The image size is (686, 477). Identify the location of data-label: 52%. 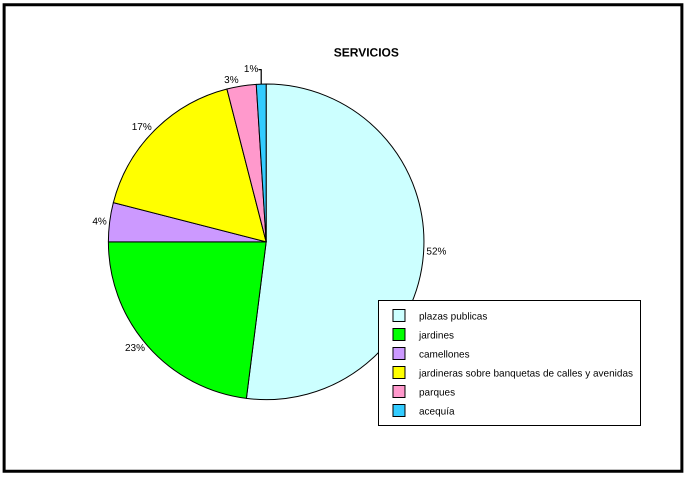
(436, 252).